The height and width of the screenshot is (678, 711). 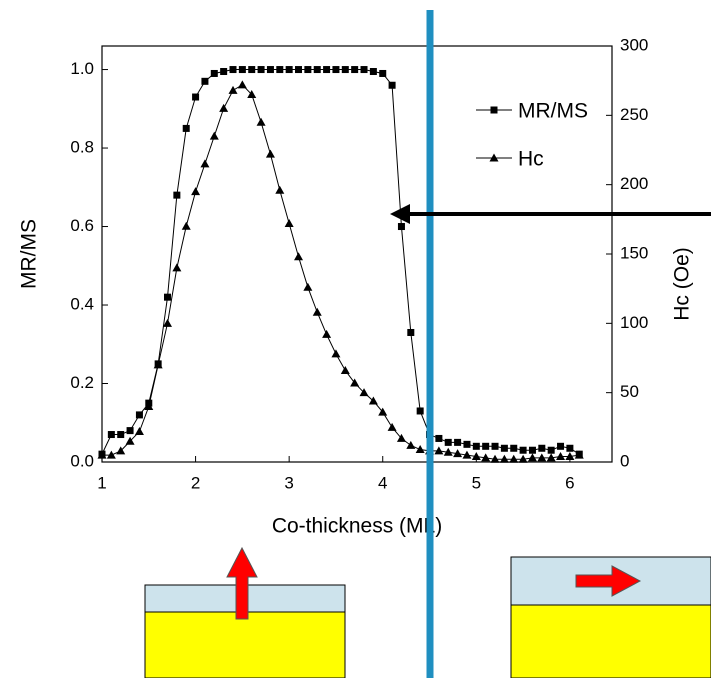 I want to click on y2-axis-label: Hc (Oe), so click(x=682, y=284).